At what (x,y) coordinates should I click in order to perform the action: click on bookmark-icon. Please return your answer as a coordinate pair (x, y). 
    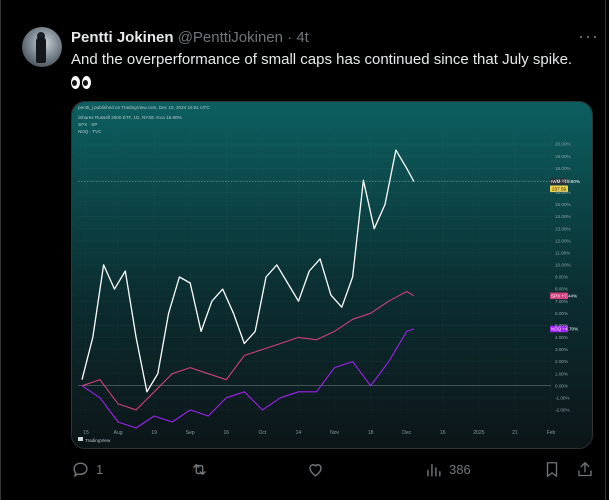
    Looking at the image, I should click on (552, 469).